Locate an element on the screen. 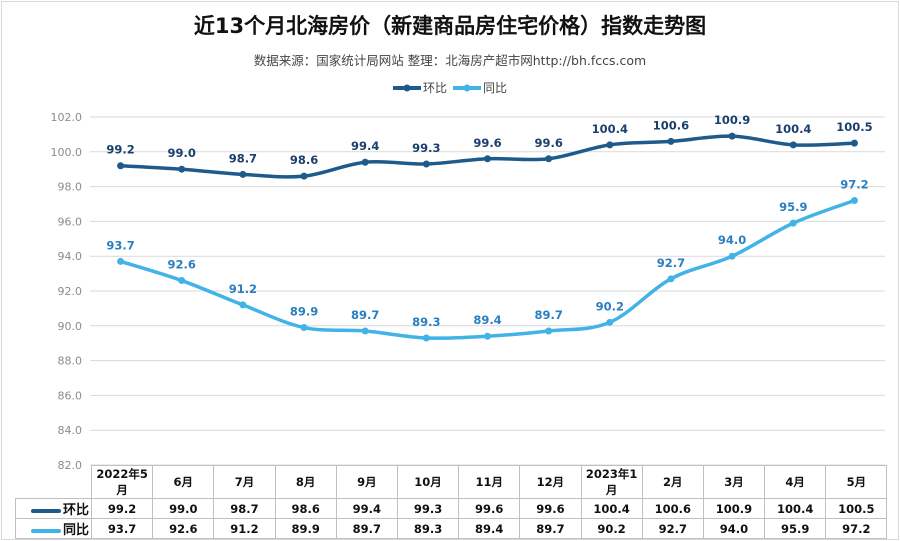 The width and height of the screenshot is (900, 541). table-cell: 89.4 is located at coordinates (489, 528).